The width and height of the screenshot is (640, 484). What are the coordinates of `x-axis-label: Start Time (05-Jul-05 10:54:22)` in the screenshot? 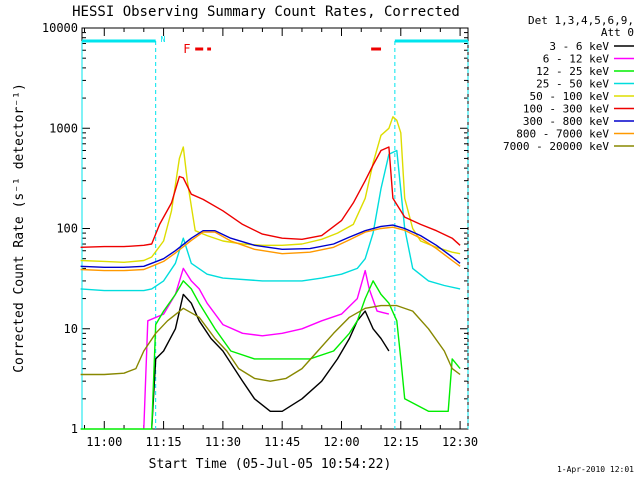 It's located at (270, 464).